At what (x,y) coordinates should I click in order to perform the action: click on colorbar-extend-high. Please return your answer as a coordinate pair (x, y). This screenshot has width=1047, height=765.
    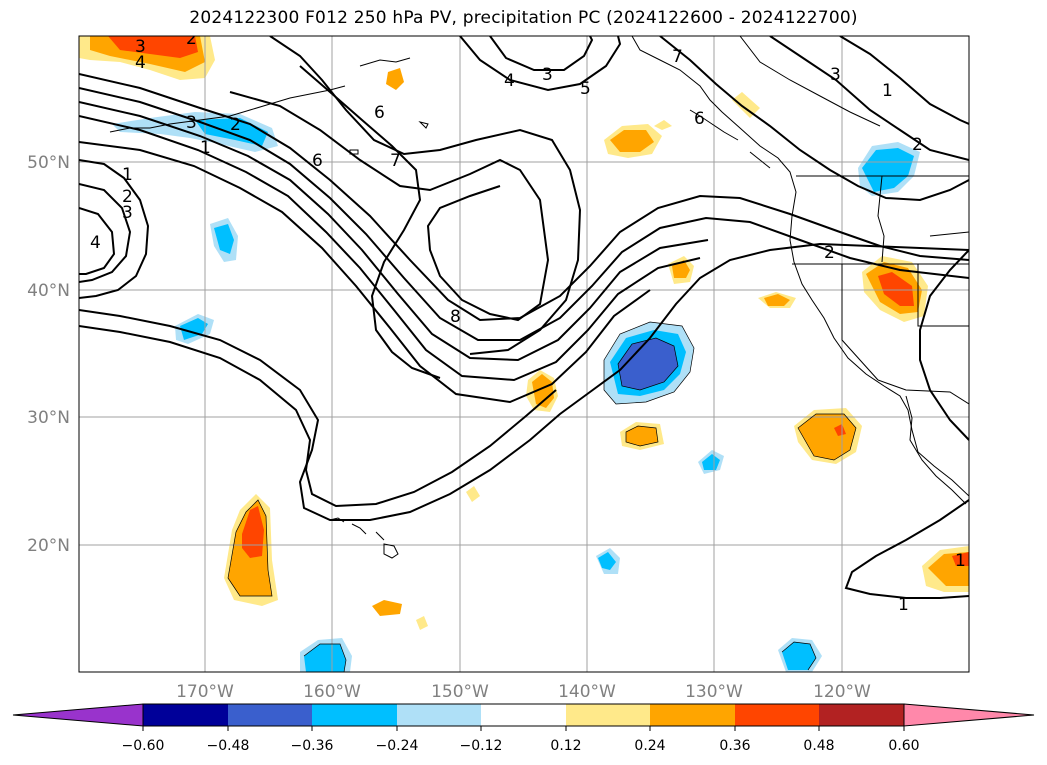
    Looking at the image, I should click on (969, 715).